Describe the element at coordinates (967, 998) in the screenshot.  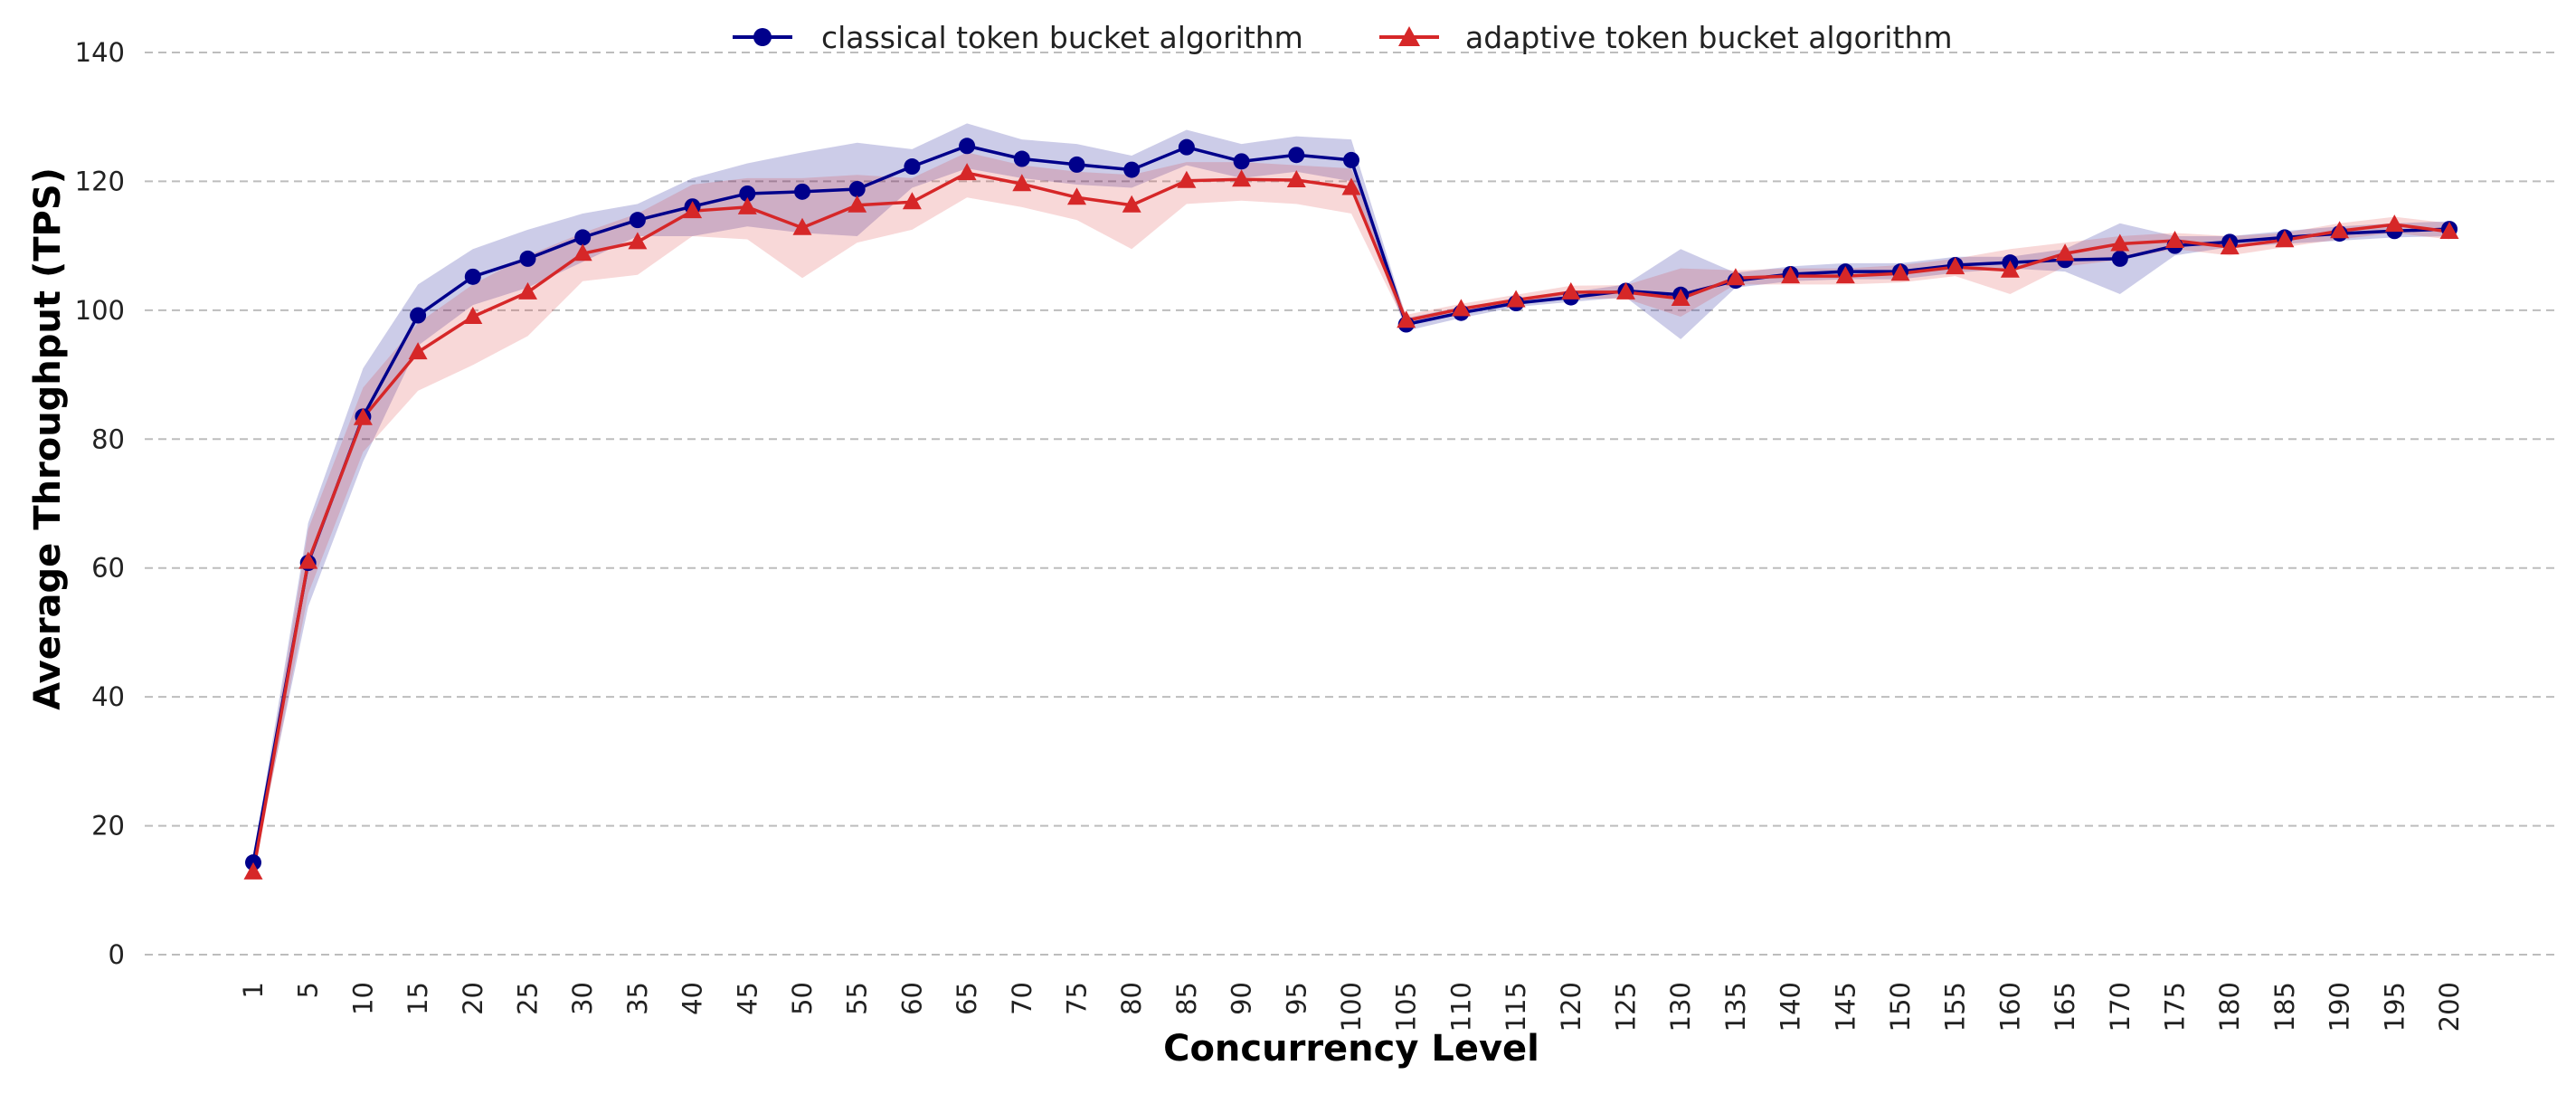
I see `x-tick-label: 65` at that location.